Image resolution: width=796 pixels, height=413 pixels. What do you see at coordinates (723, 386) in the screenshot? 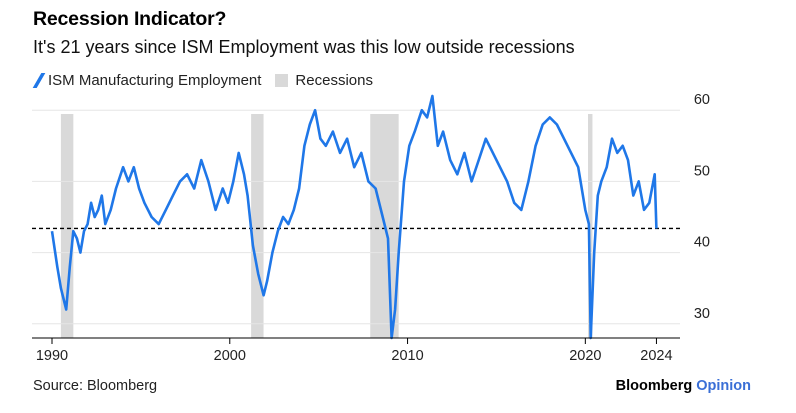
I see `brand-suffix: Opinion` at bounding box center [723, 386].